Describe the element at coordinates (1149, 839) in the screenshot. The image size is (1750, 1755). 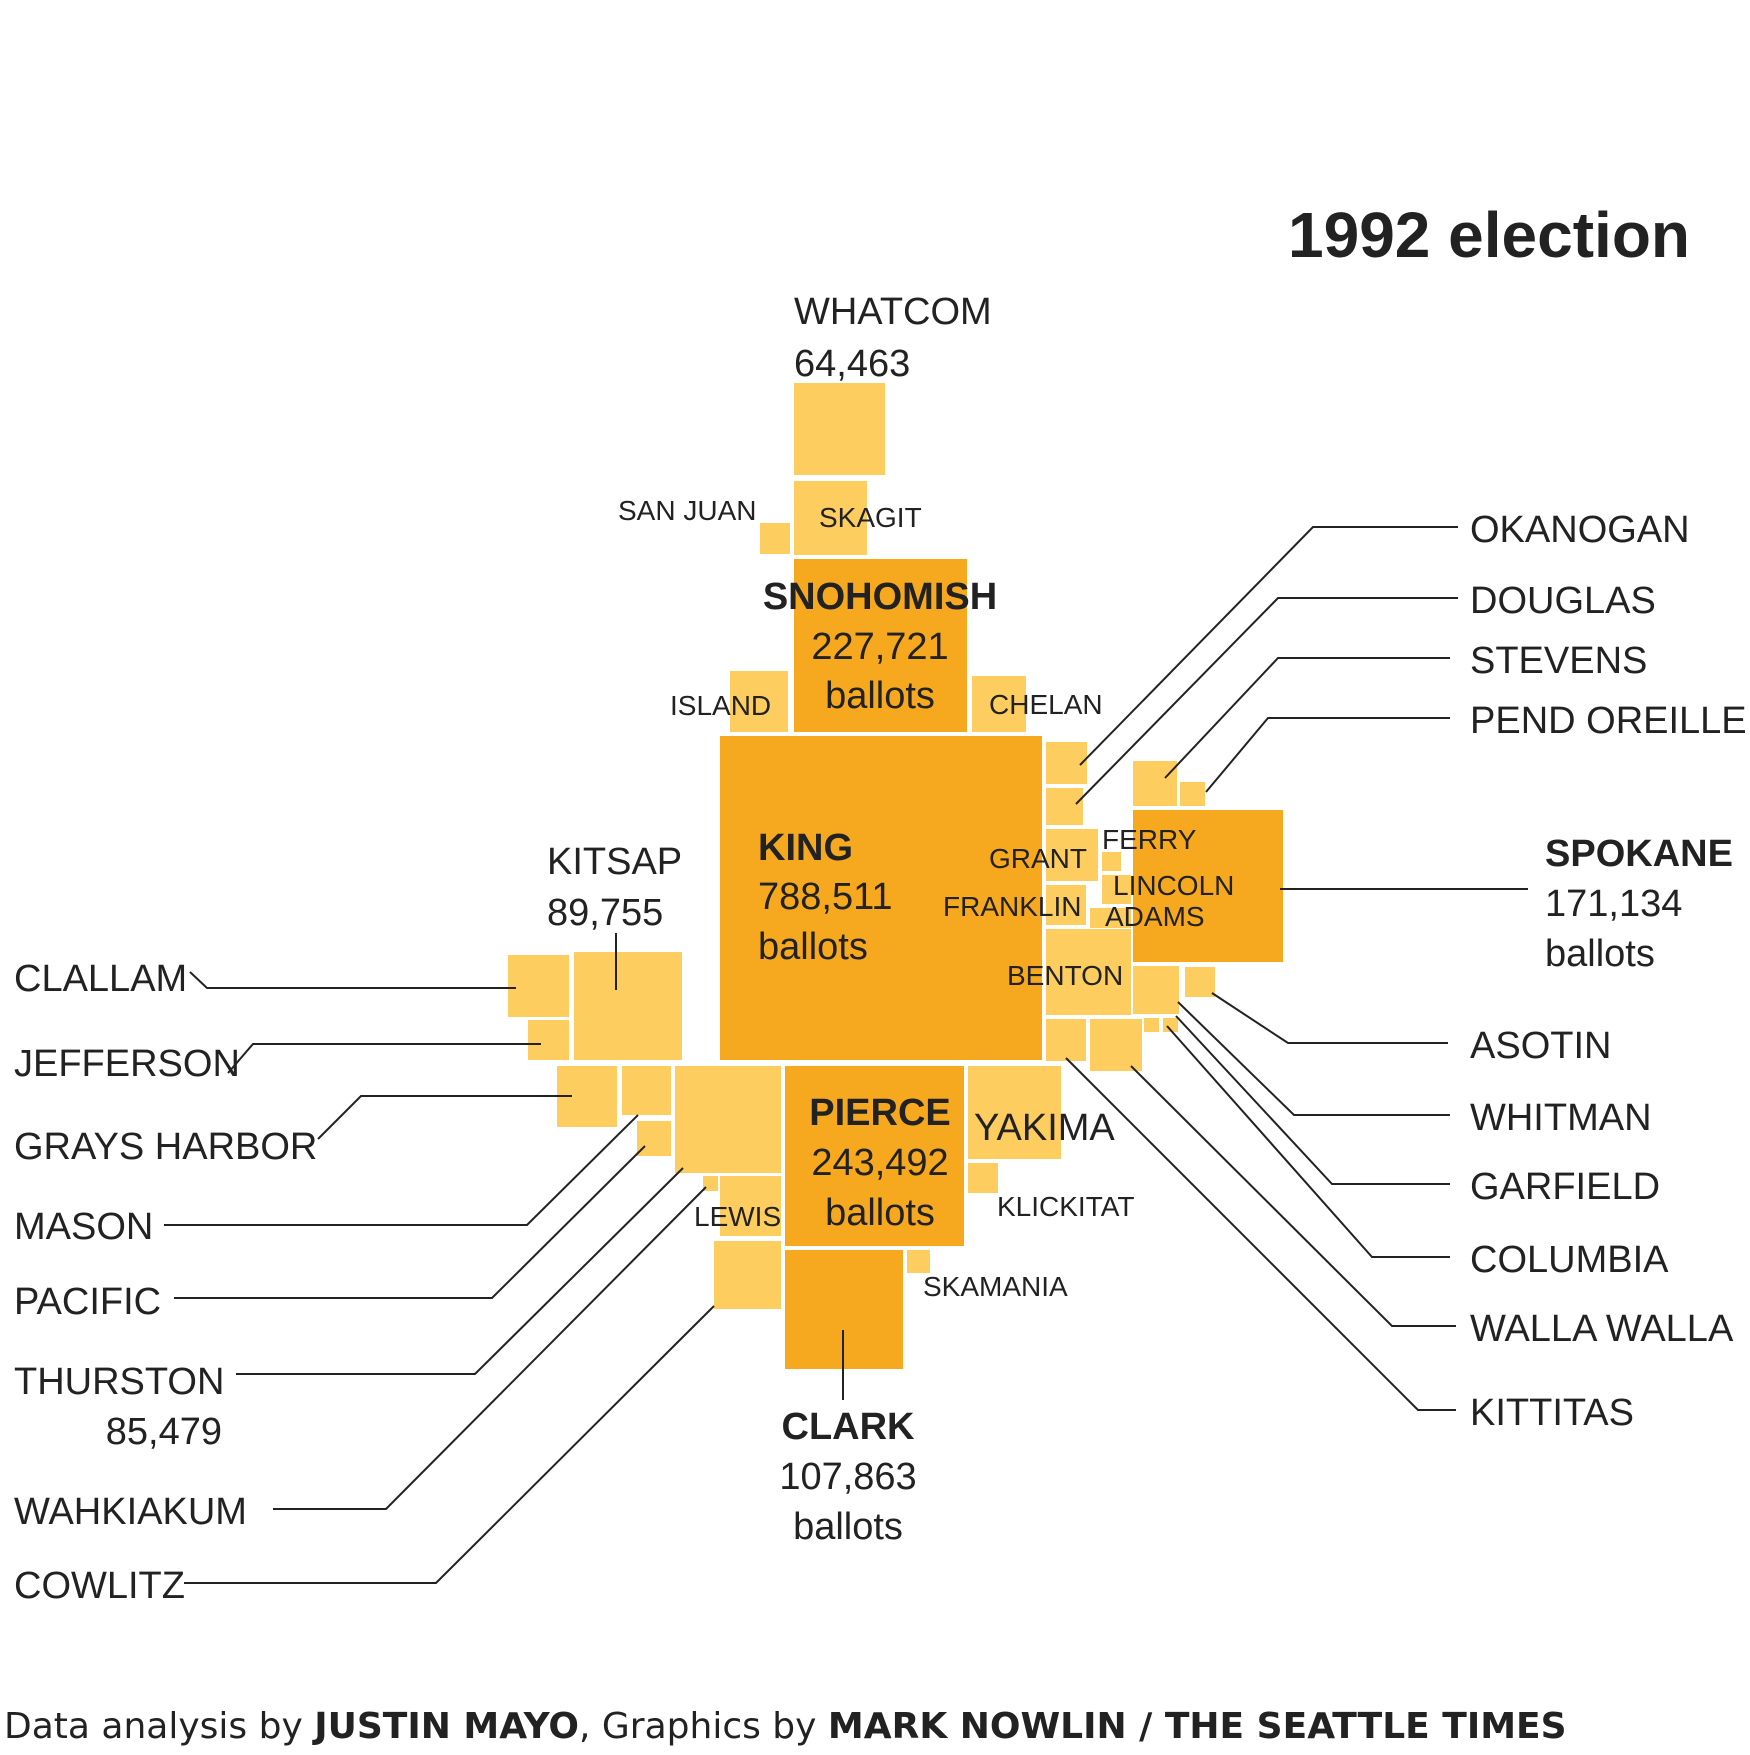
I see `label-ferry: FERRY` at that location.